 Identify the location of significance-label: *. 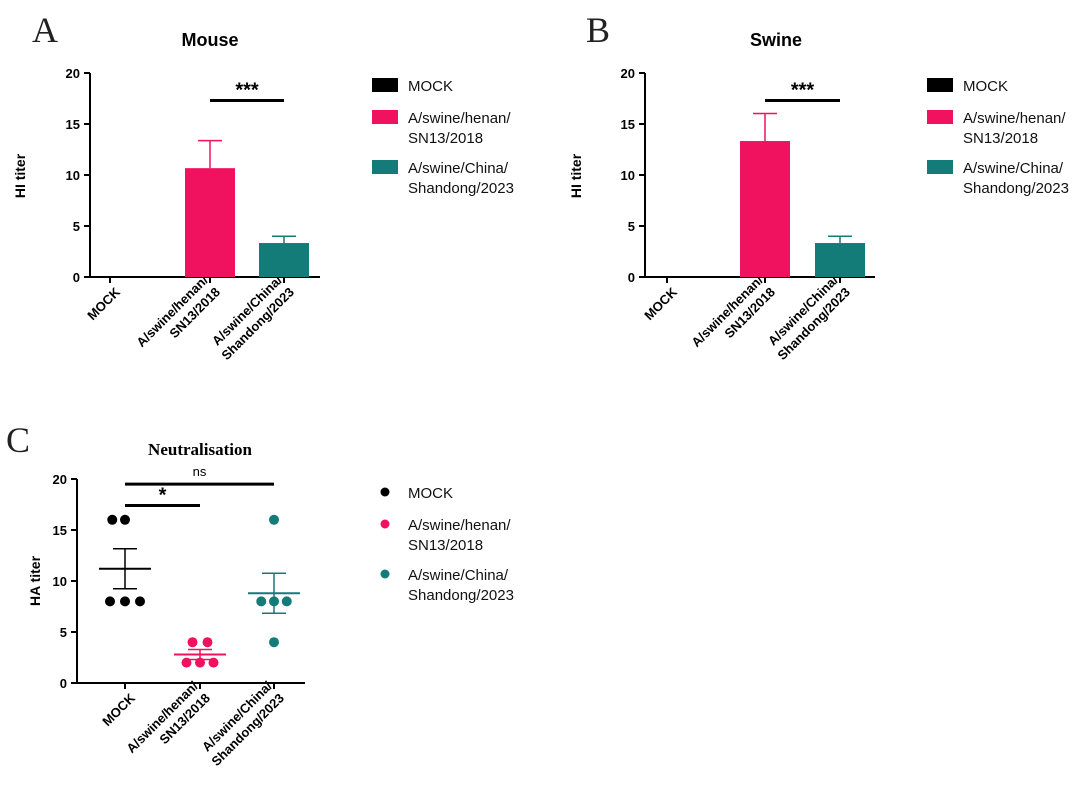
(163, 496).